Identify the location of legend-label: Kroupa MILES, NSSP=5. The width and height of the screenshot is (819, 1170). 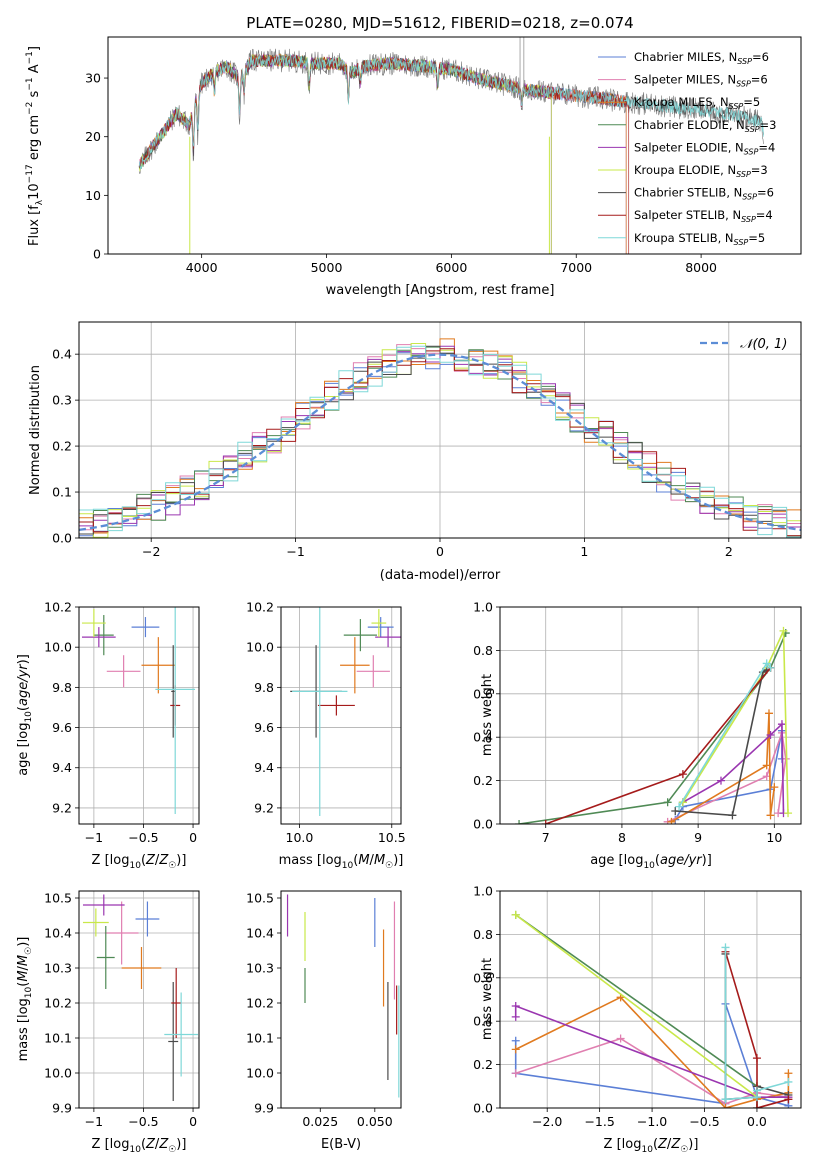
(697, 103).